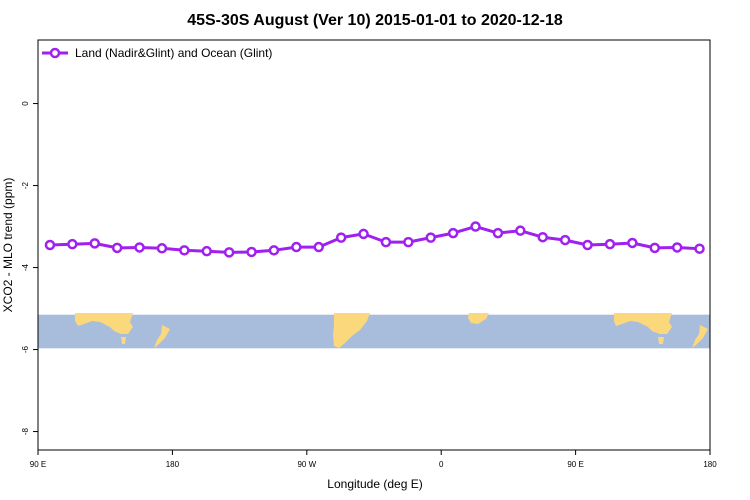  What do you see at coordinates (173, 53) in the screenshot?
I see `legend-label: Land (Nadir&Glint) and Ocean (Glint)` at bounding box center [173, 53].